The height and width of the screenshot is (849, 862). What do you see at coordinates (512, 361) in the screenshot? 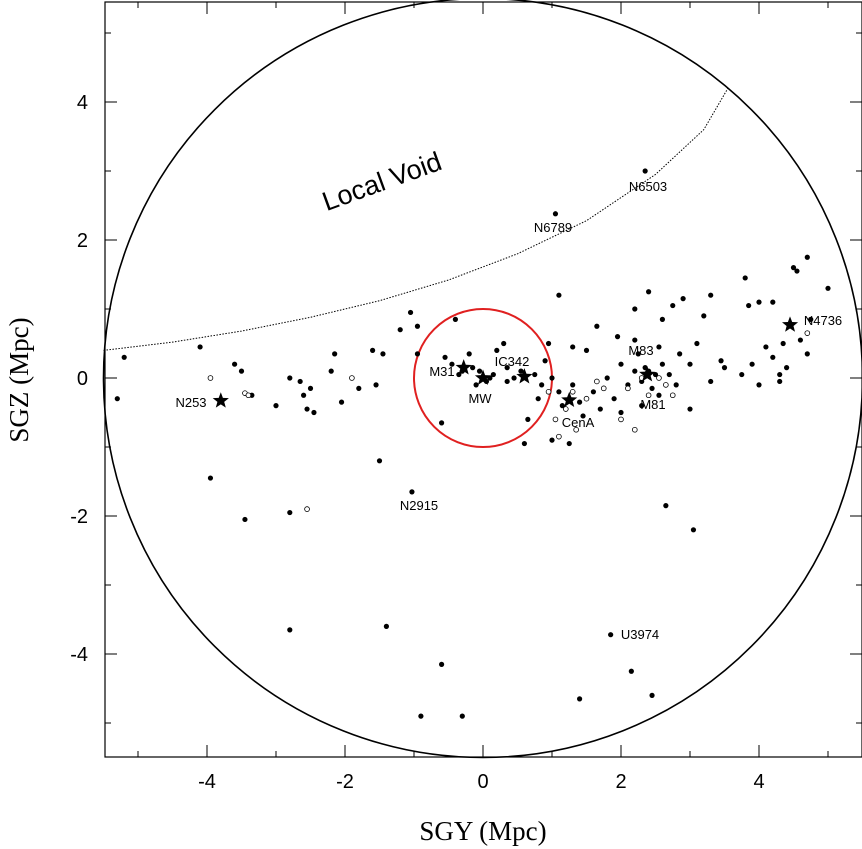
I see `annotation-ic342: IC342` at bounding box center [512, 361].